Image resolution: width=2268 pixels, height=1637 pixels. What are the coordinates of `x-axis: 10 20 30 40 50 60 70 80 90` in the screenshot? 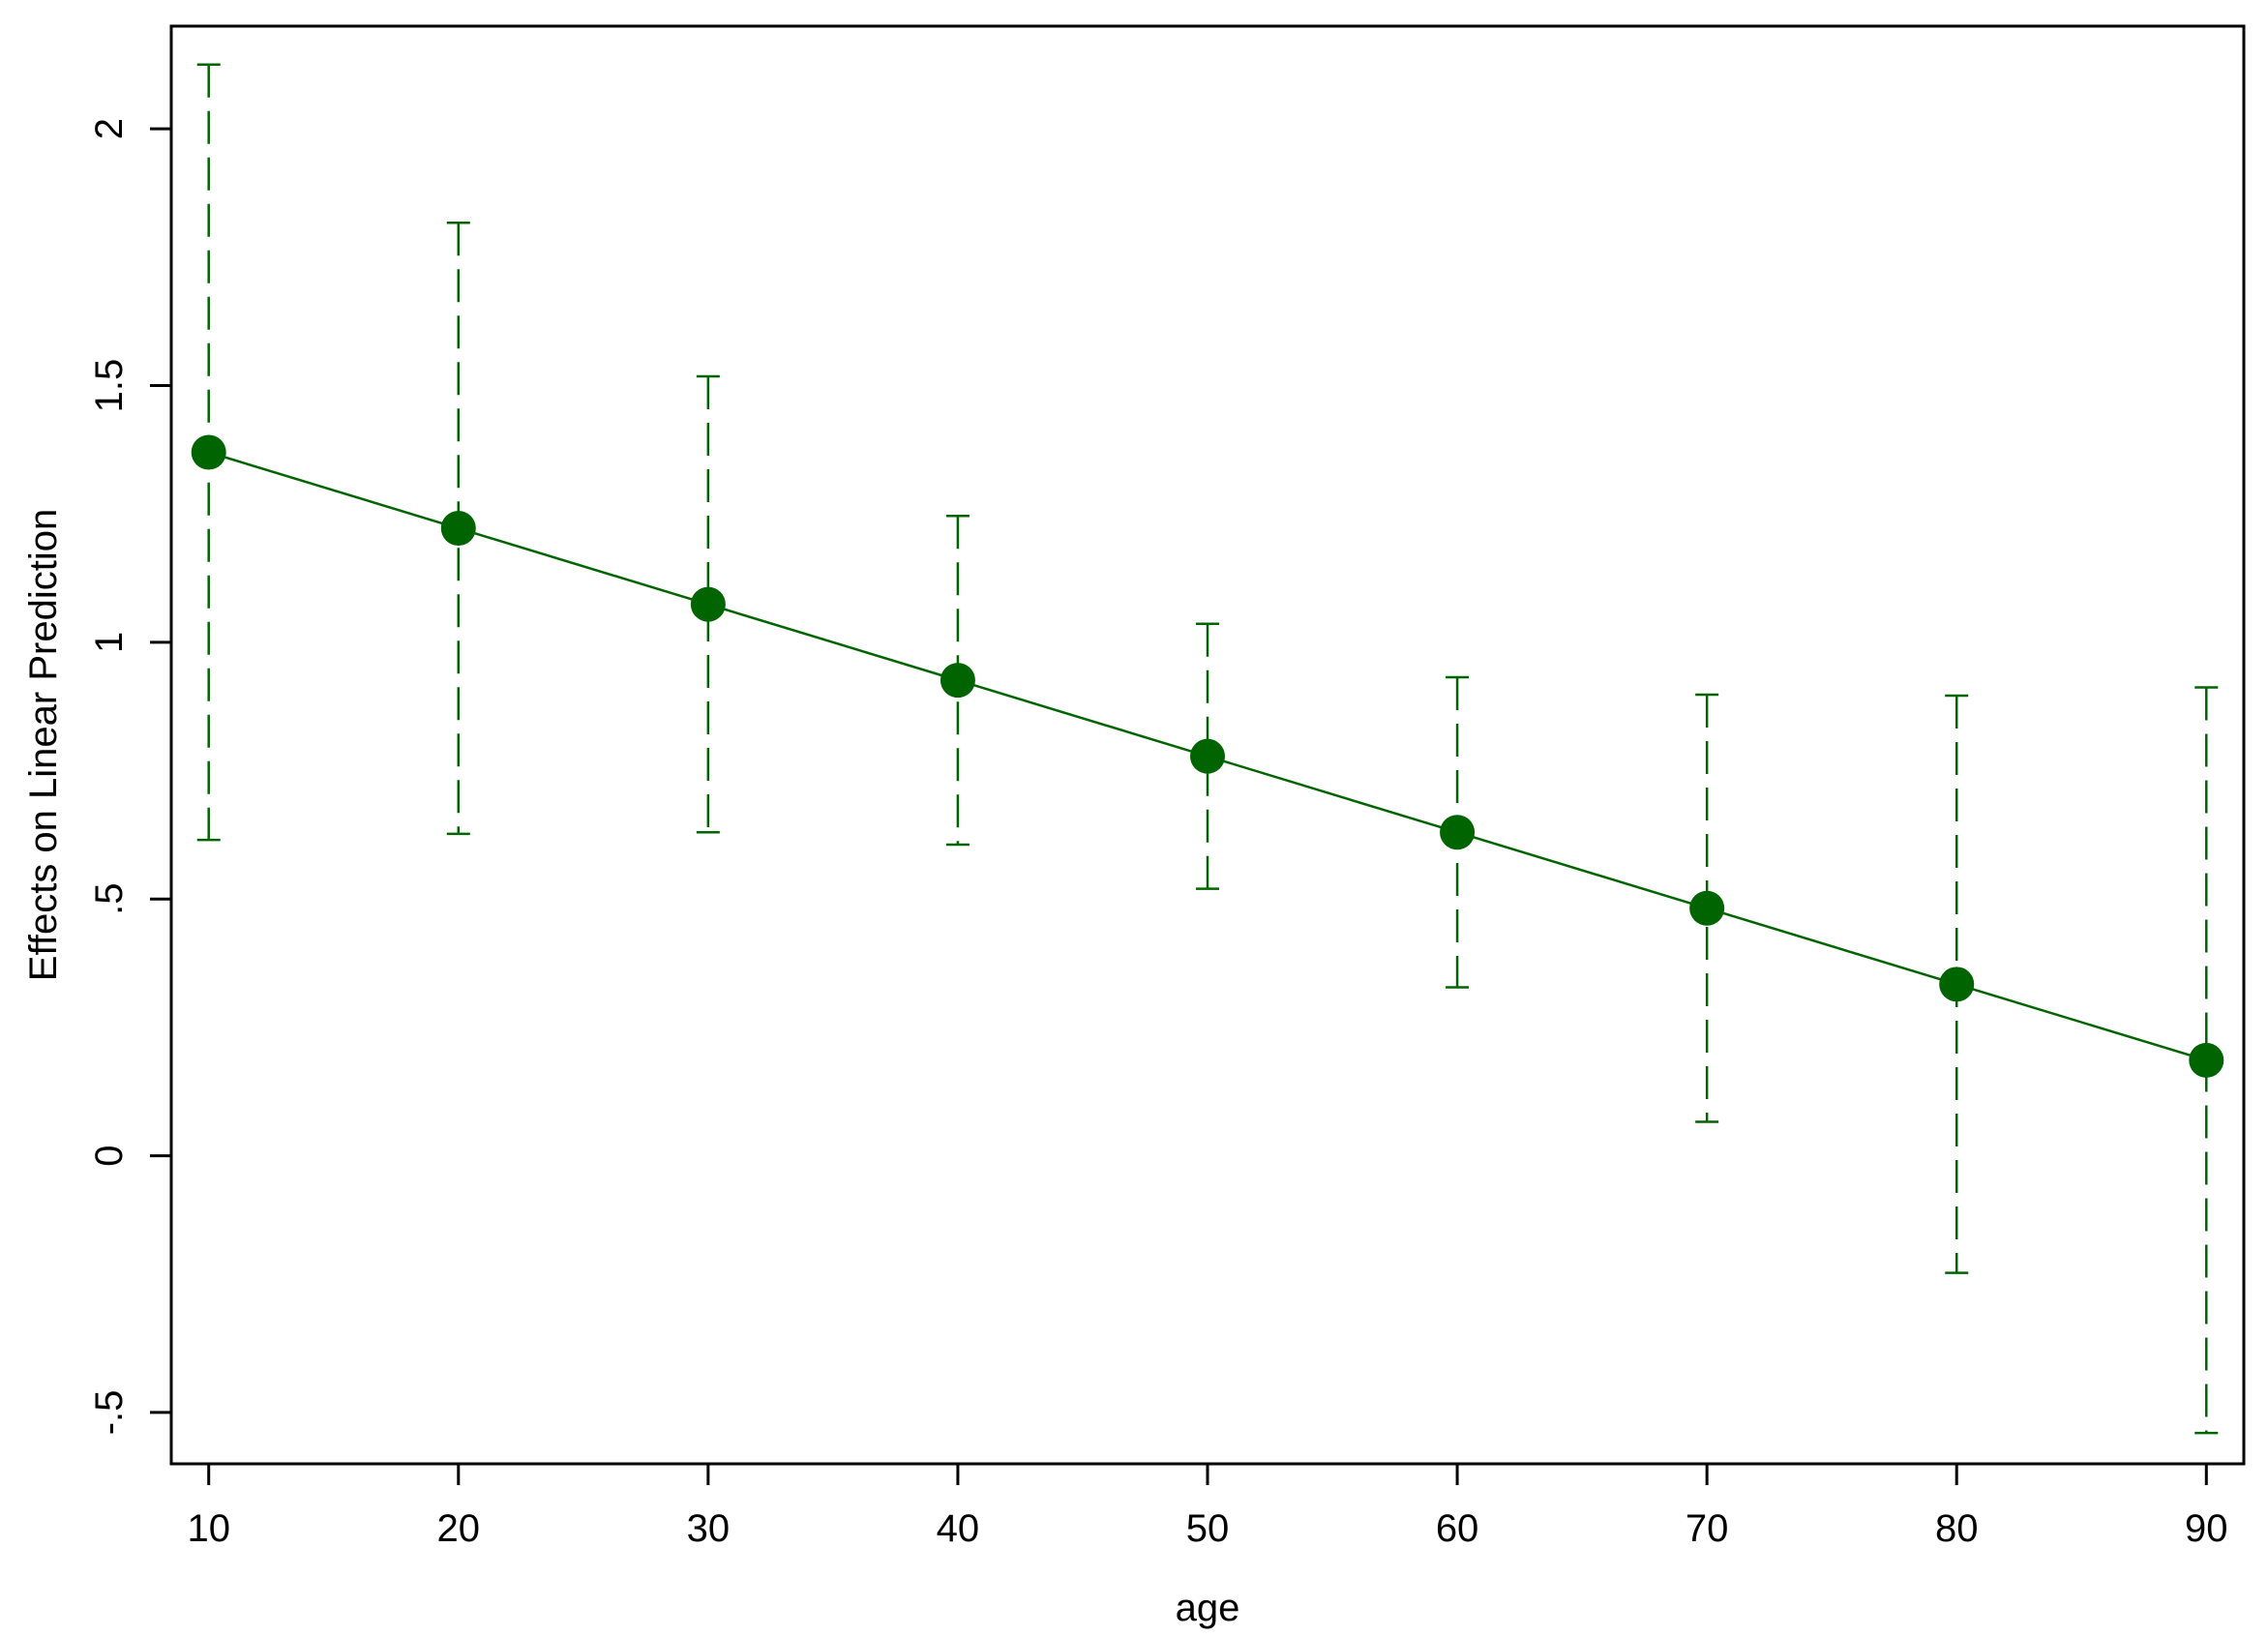 It's located at (1207, 1507).